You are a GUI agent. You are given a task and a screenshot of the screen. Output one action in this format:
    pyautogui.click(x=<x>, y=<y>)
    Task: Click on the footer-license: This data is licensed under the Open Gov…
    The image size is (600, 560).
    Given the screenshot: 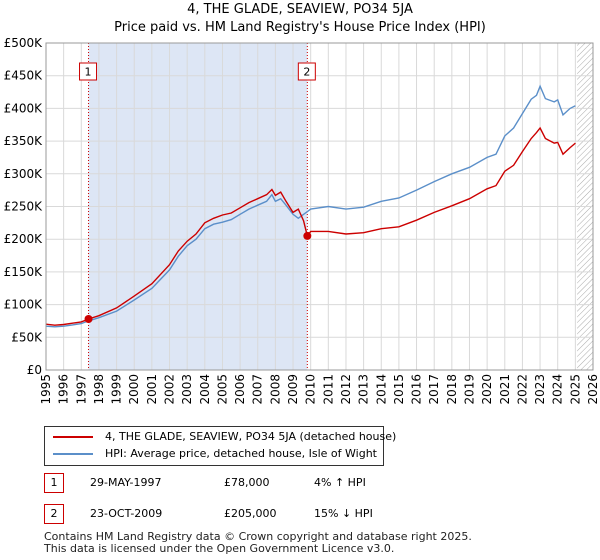 What is the action you would take?
    pyautogui.click(x=219, y=548)
    